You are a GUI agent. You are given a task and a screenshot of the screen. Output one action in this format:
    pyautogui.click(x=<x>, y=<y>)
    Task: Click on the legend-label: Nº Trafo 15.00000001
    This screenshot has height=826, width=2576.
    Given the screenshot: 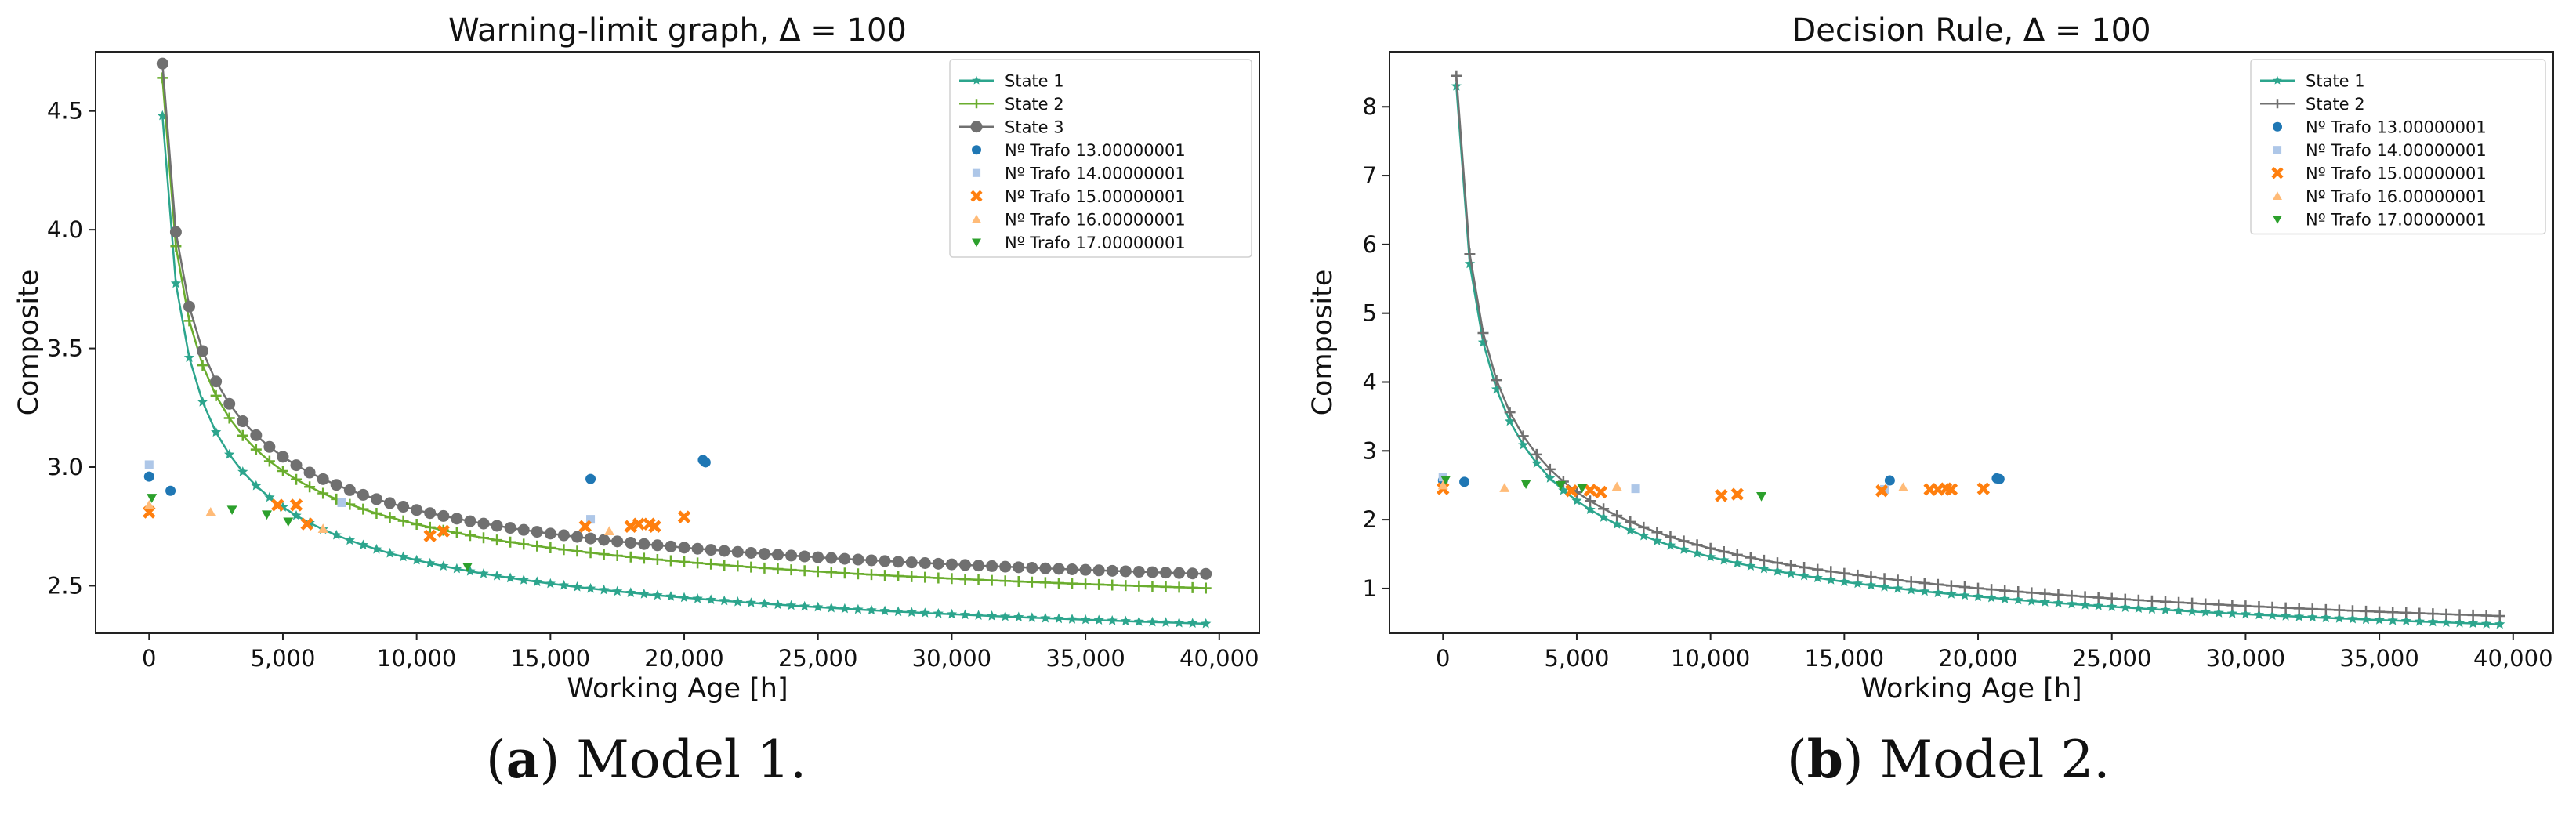 What is the action you would take?
    pyautogui.click(x=1095, y=196)
    